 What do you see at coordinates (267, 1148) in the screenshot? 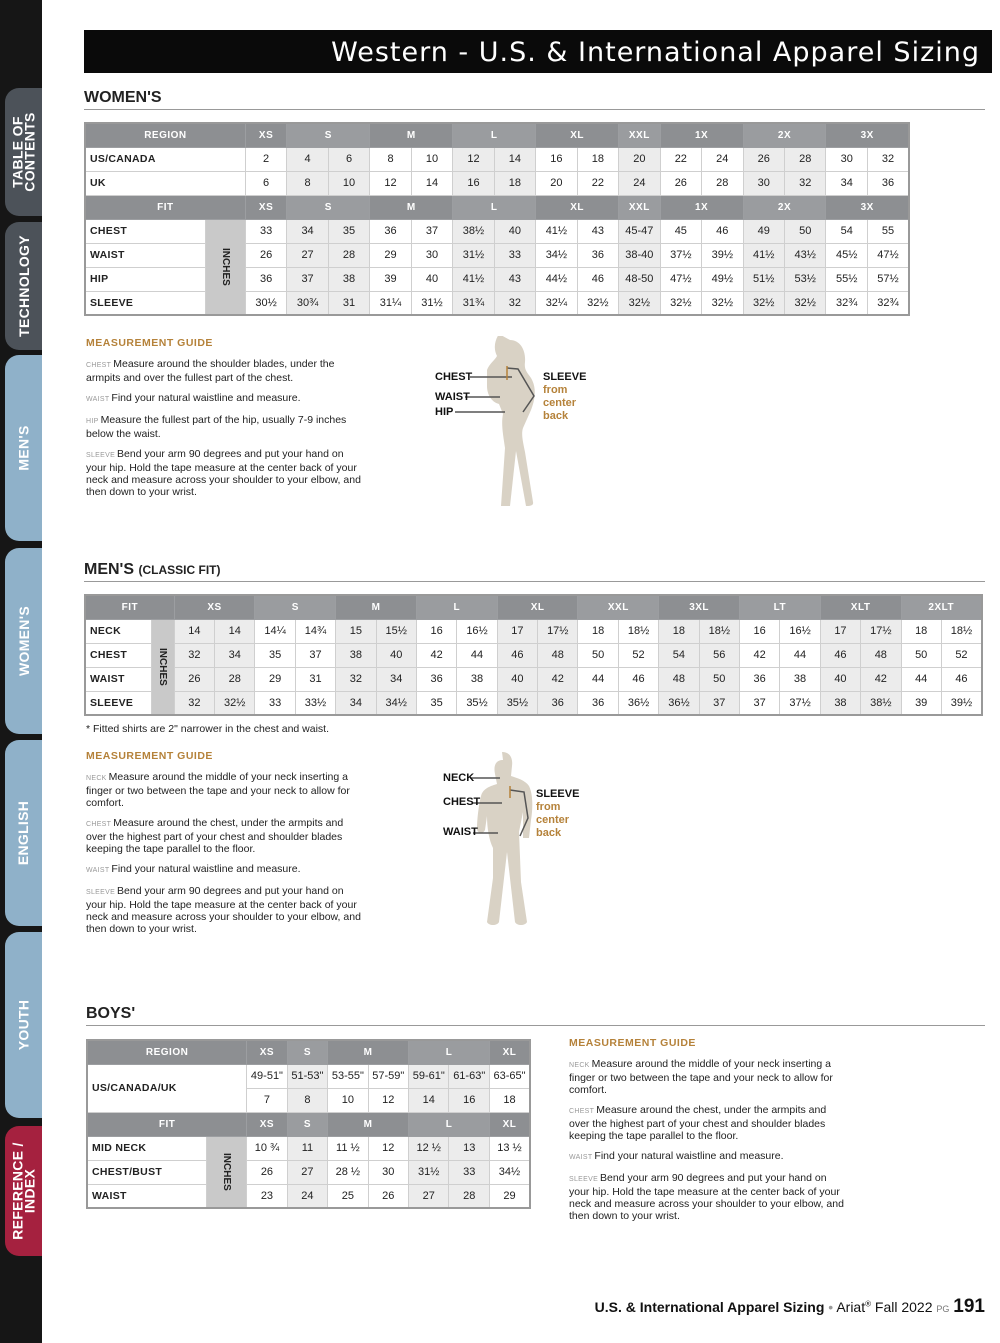
I see `size-value-cell: 10 ¾` at bounding box center [267, 1148].